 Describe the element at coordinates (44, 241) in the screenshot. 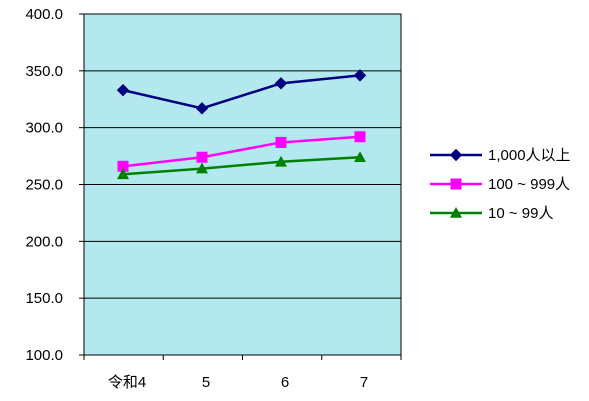

I see `y-tick-label: 200.0` at that location.